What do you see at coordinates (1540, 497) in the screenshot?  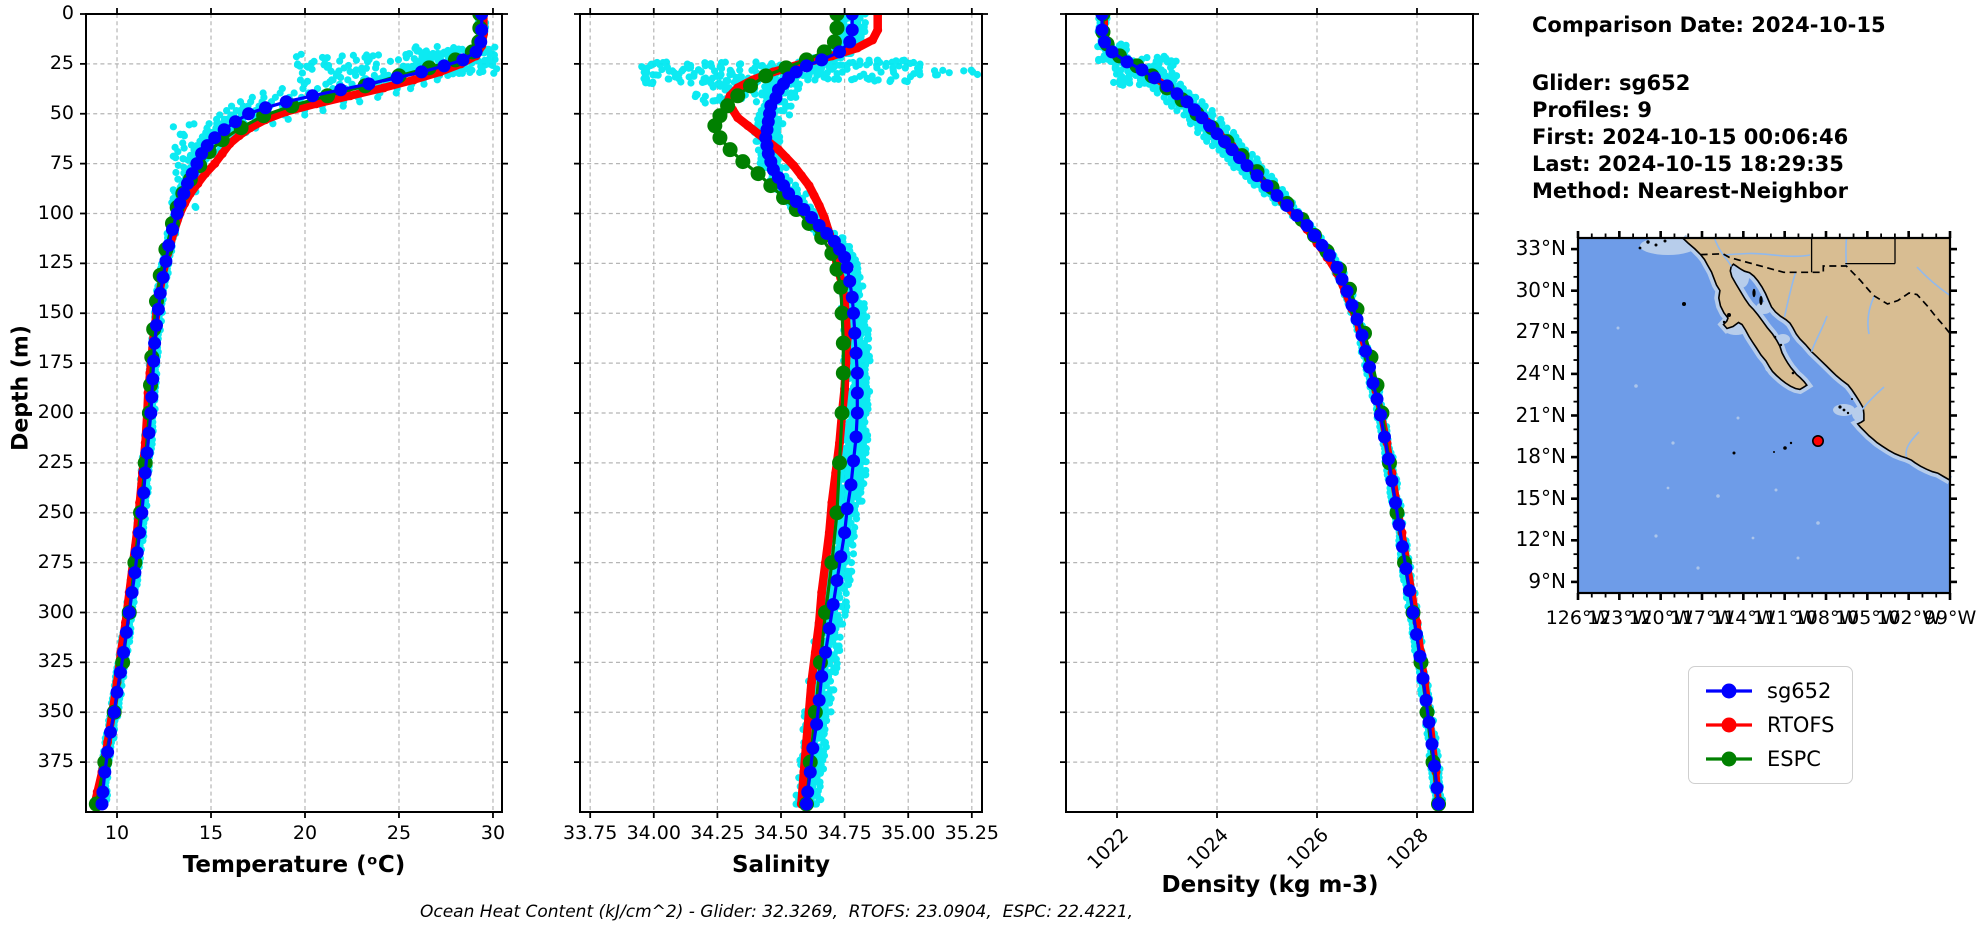 I see `map-lat-label: 15°N` at bounding box center [1540, 497].